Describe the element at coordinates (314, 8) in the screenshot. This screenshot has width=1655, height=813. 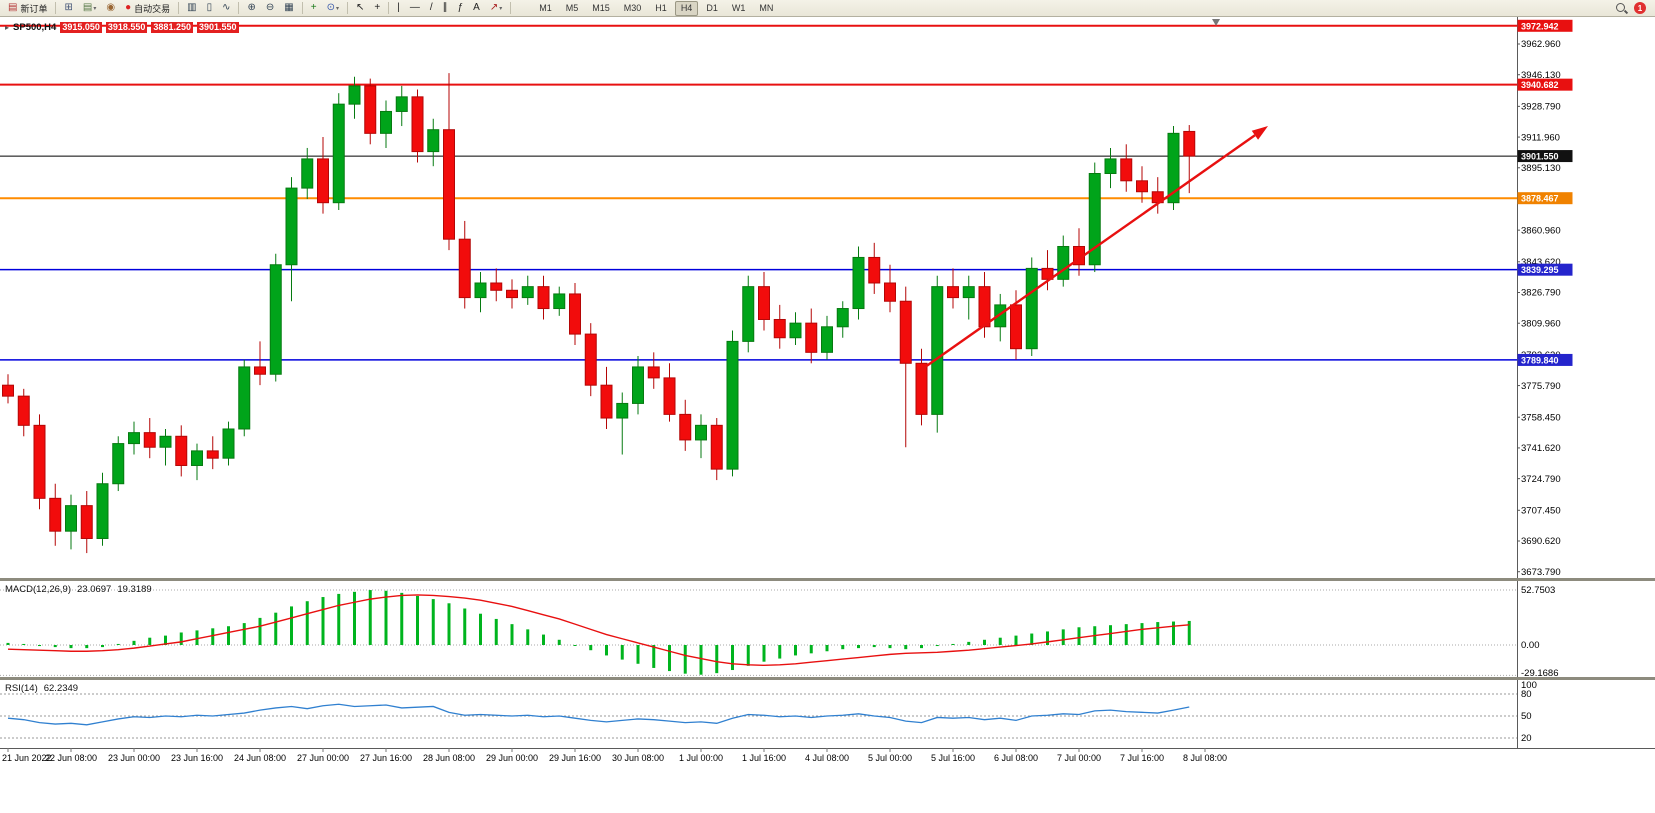
I see `add-indicator-button: +` at that location.